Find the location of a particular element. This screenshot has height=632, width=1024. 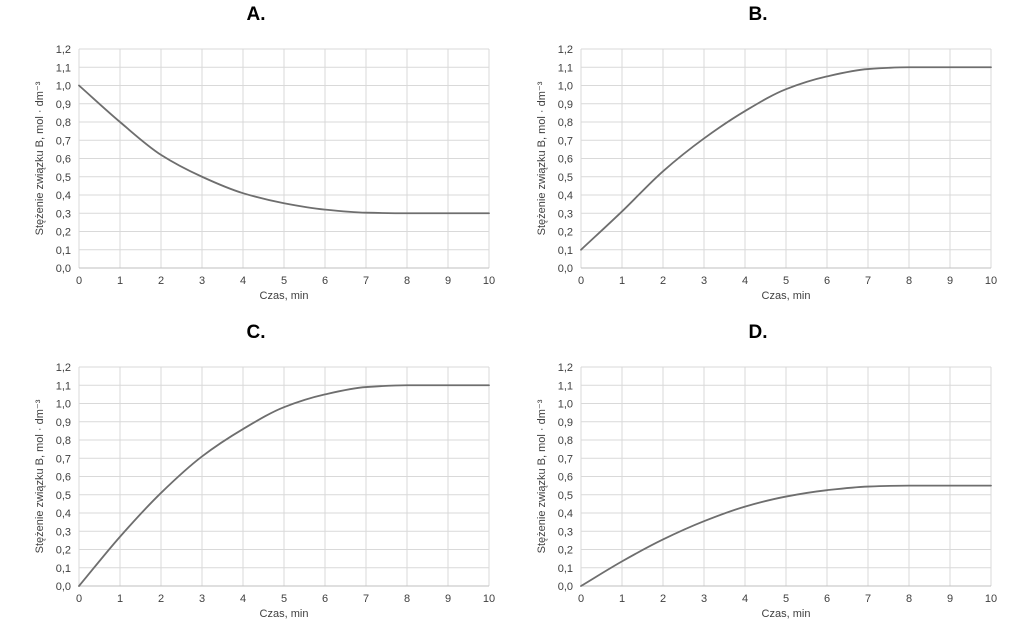

chart-title: D. is located at coordinates (758, 332).